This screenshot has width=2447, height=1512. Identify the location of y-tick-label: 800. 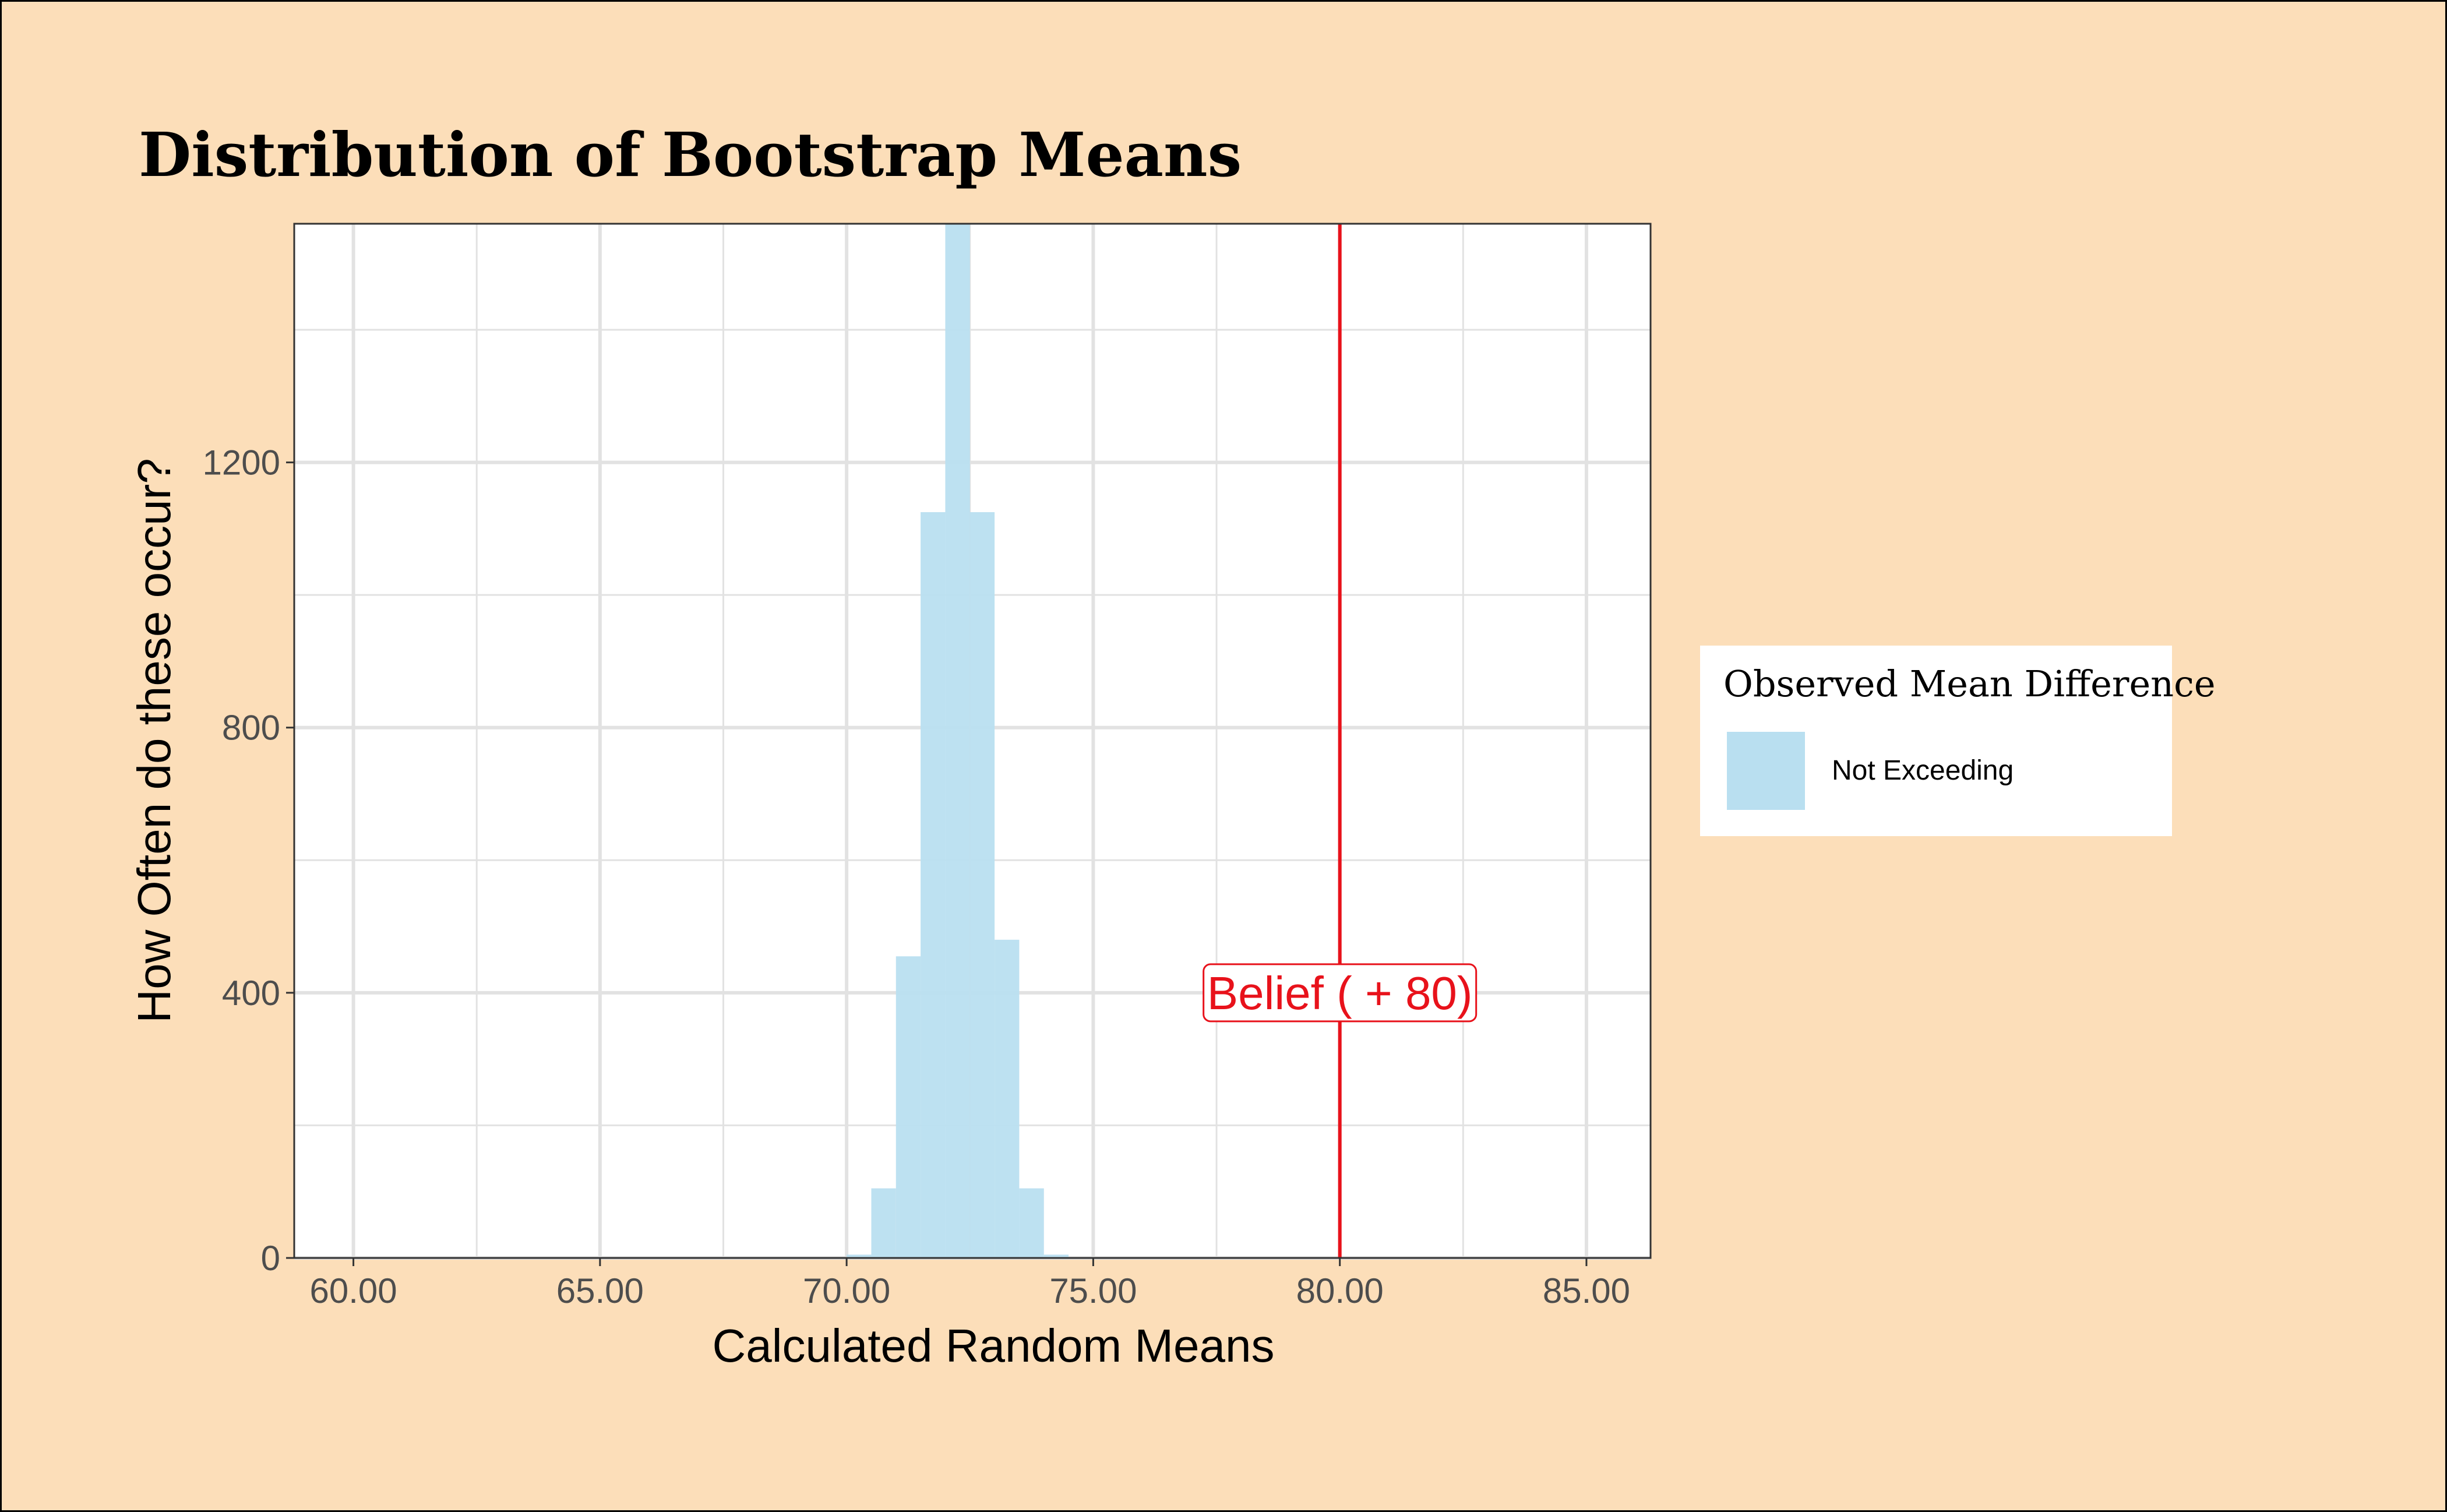
(251, 728).